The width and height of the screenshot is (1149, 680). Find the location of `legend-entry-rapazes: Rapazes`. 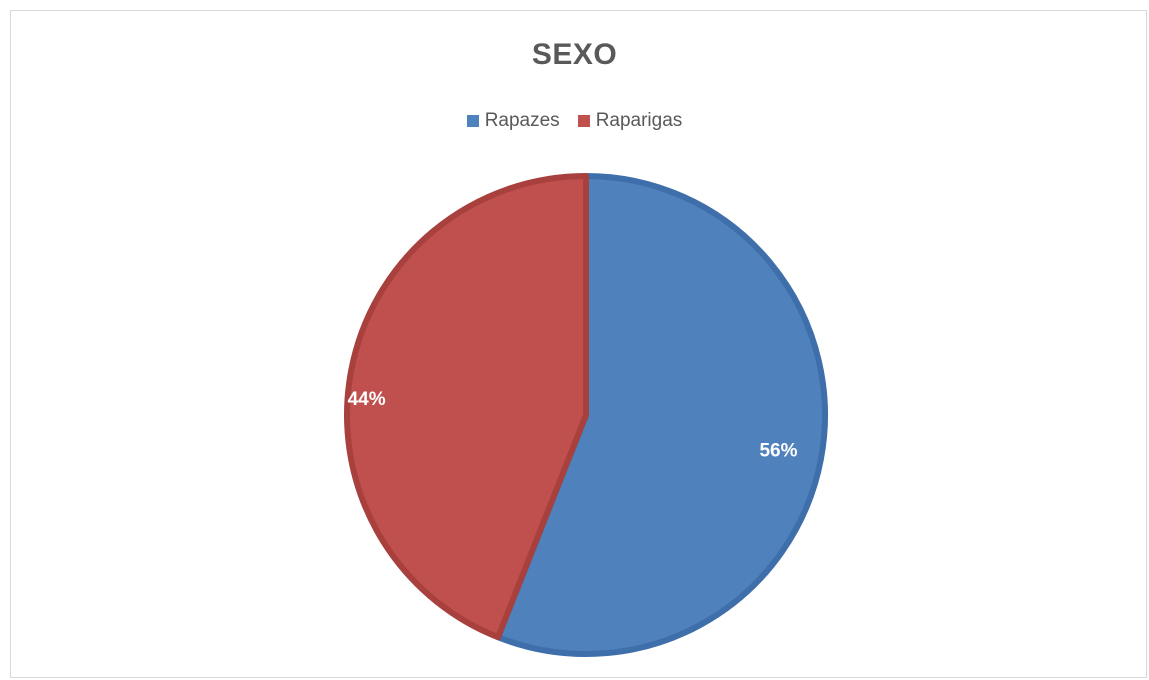

legend-entry-rapazes: Rapazes is located at coordinates (513, 121).